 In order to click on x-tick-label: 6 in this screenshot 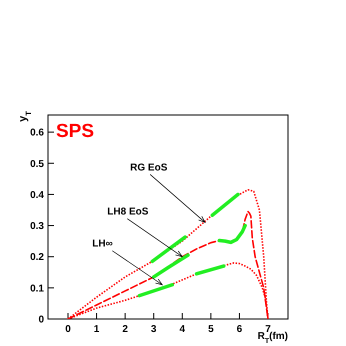, I will do `click(239, 329)`.